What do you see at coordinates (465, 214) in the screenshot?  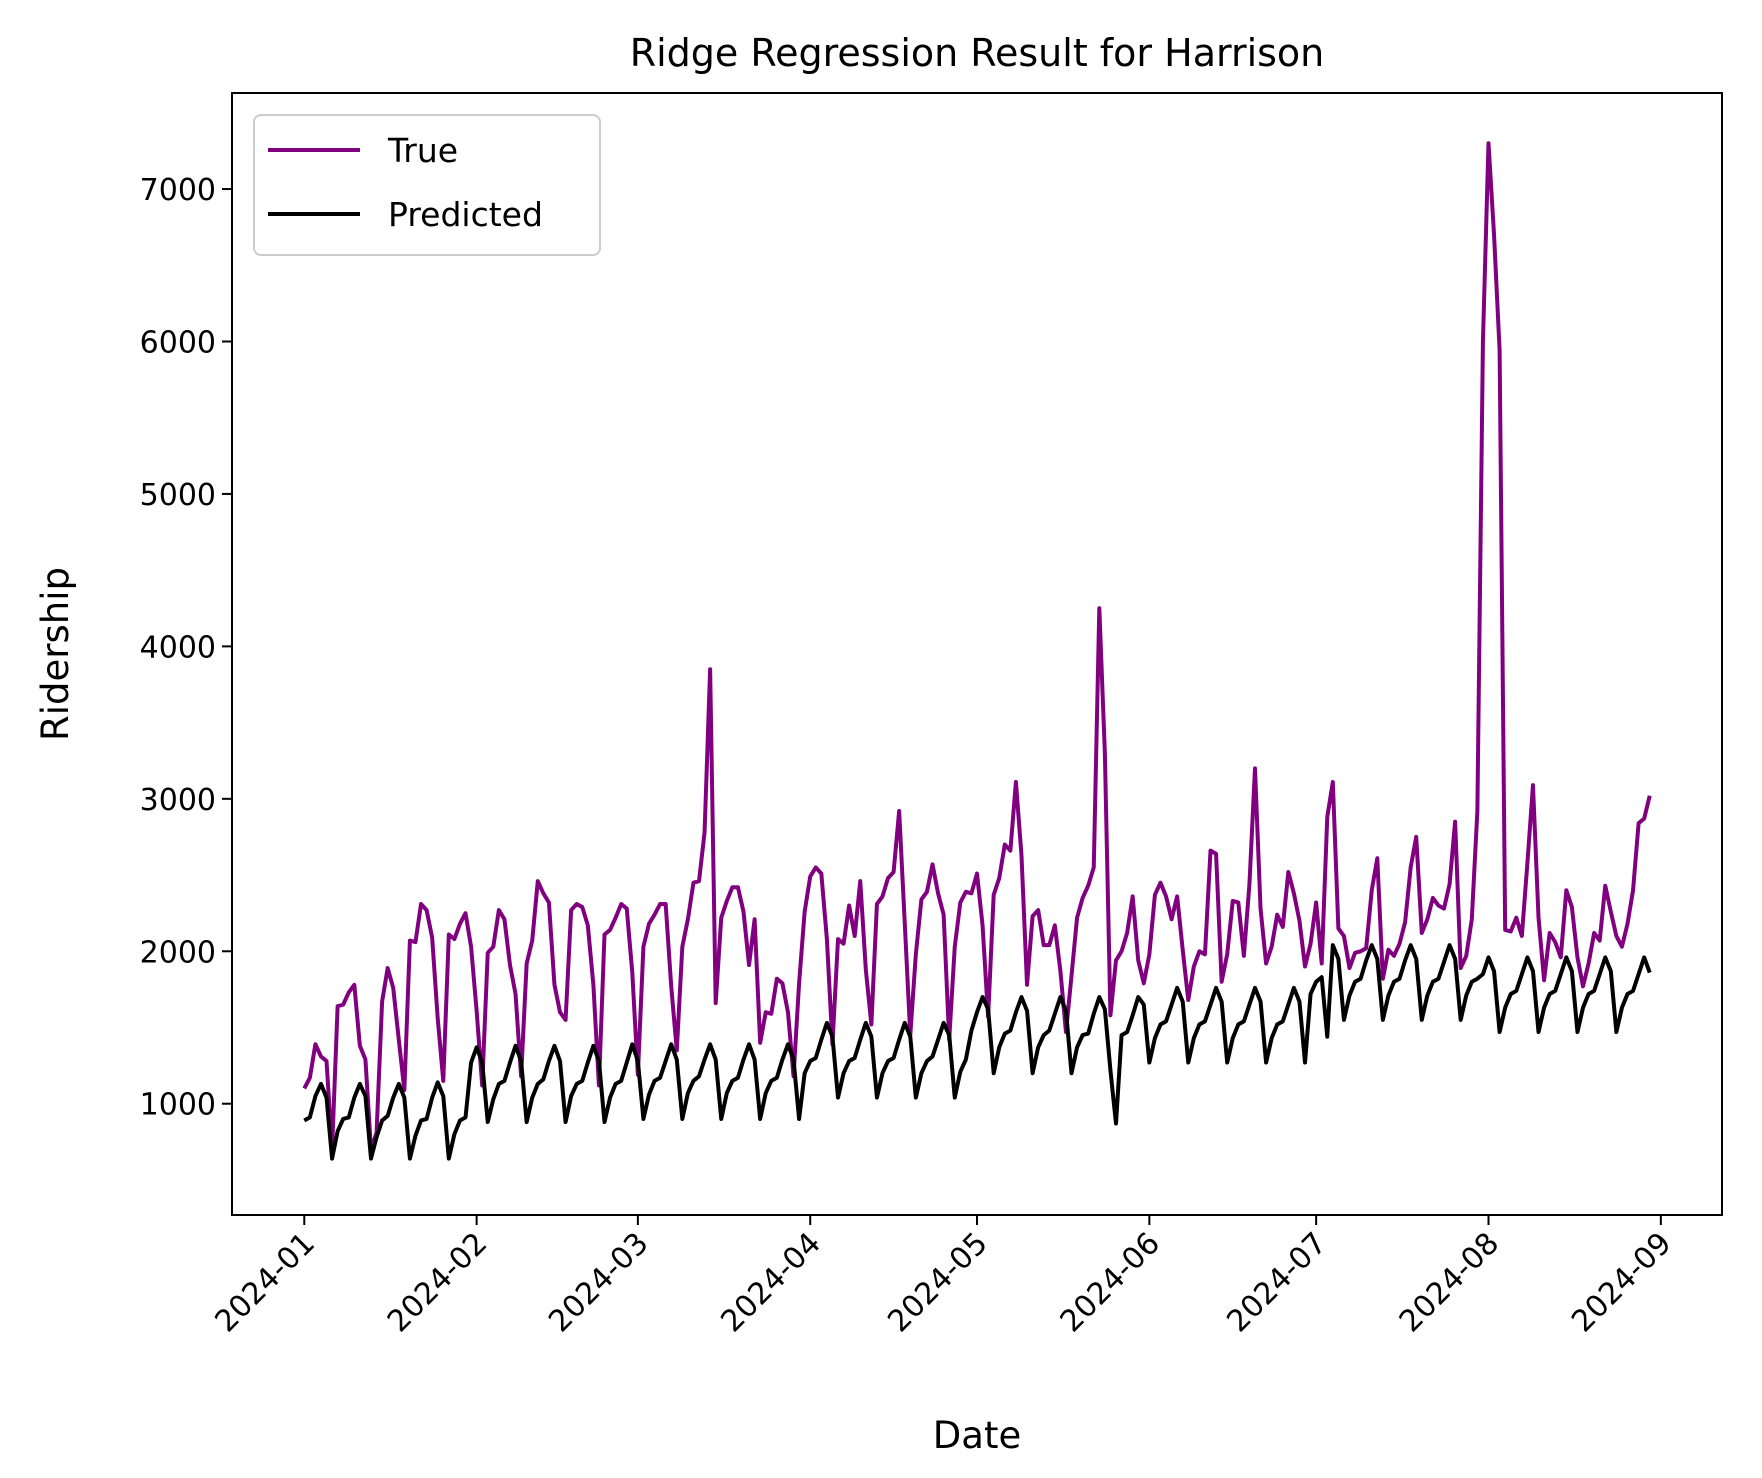 I see `legend-label-predicted: Predicted` at bounding box center [465, 214].